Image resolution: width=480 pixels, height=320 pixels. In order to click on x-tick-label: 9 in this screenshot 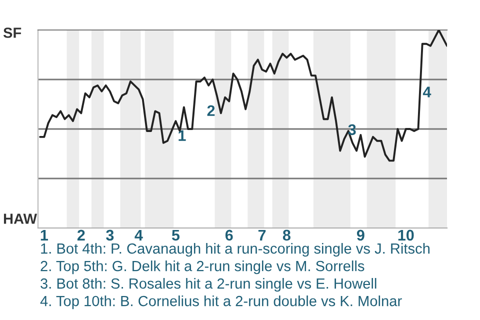, I will do `click(360, 235)`.